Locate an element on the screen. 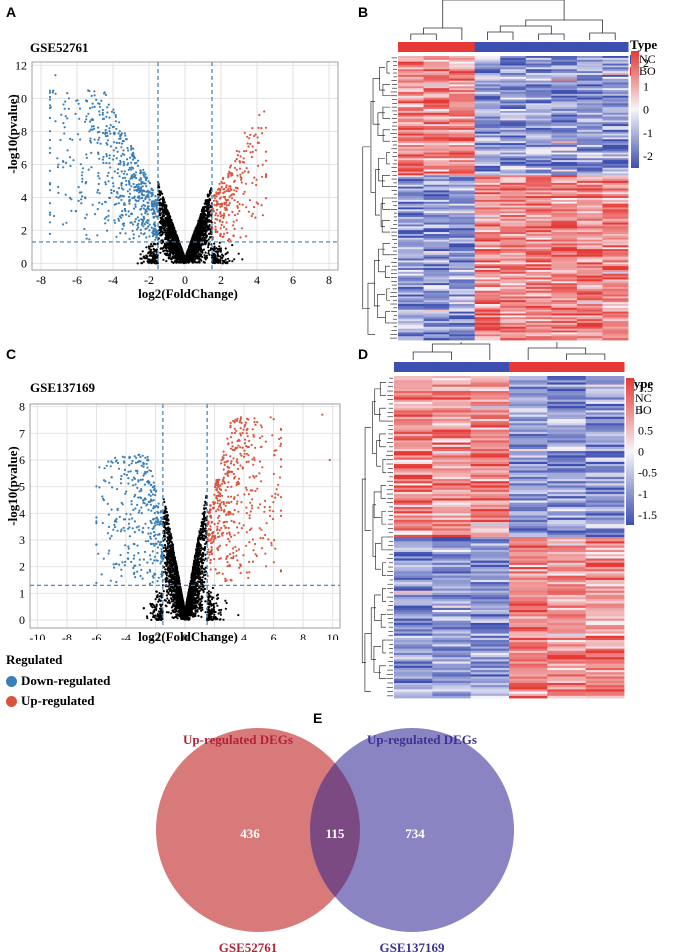 The image size is (685, 952). x-tick-label: 6 is located at coordinates (274, 635).